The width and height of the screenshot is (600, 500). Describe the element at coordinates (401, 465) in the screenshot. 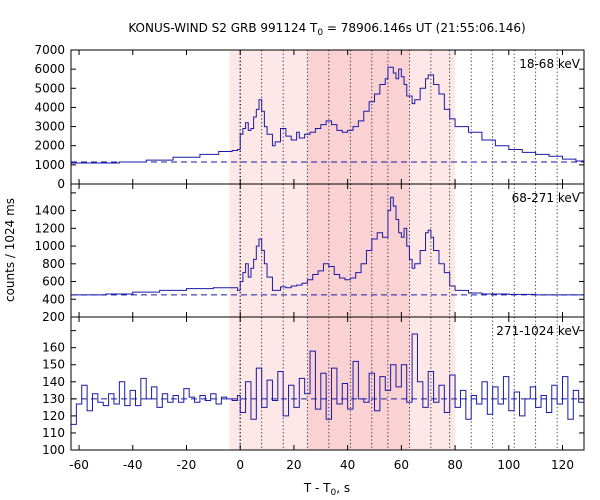

I see `x-tick-label: 60` at that location.